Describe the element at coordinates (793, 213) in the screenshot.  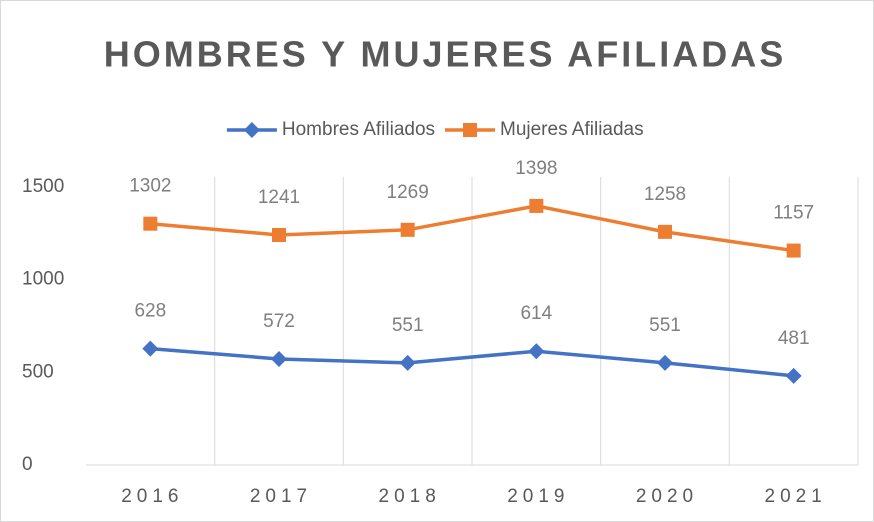
I see `data-label: 1157` at that location.